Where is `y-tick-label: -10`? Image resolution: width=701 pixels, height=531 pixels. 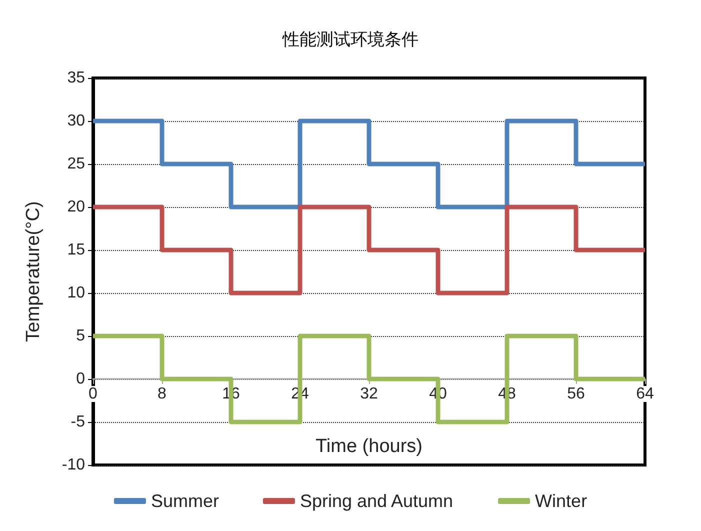 y-tick-label: -10 is located at coordinates (74, 465).